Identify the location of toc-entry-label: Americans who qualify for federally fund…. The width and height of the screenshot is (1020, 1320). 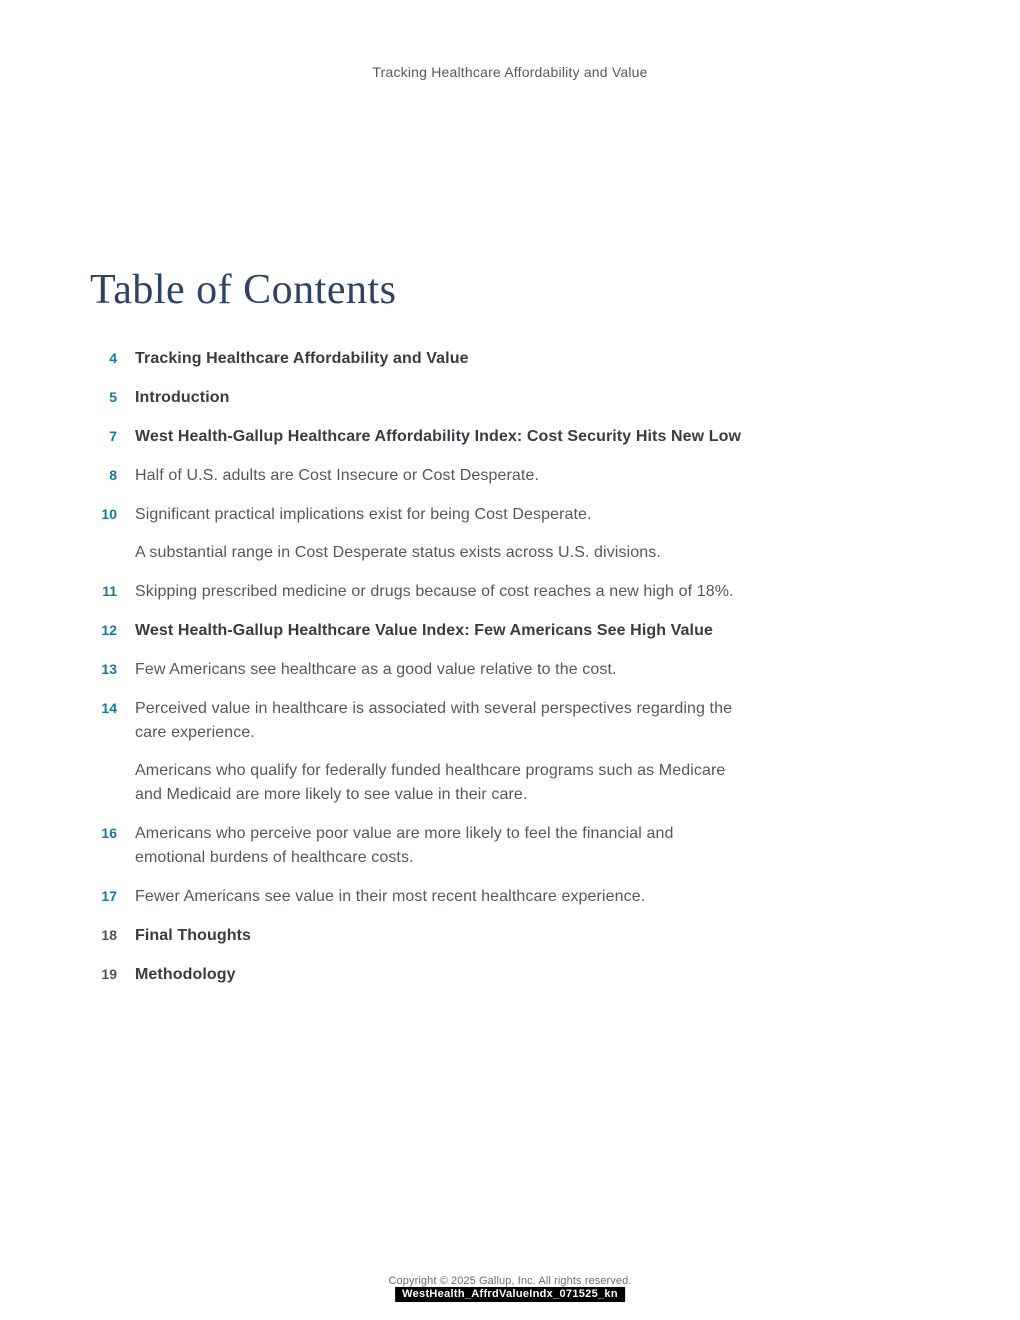
(430, 782).